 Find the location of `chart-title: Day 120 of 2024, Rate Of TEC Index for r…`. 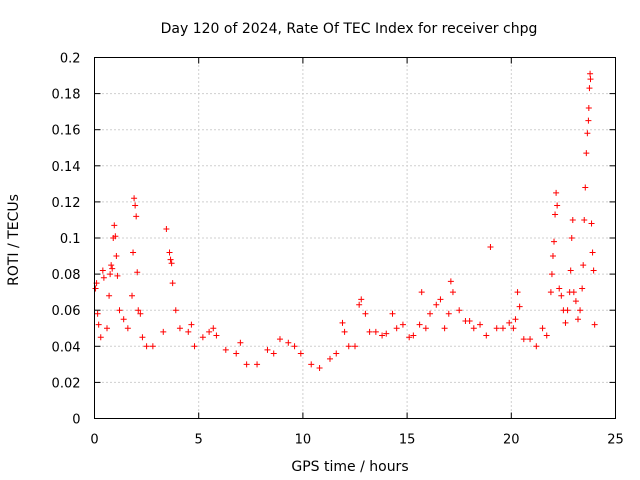

chart-title: Day 120 of 2024, Rate Of TEC Index for r… is located at coordinates (349, 29).